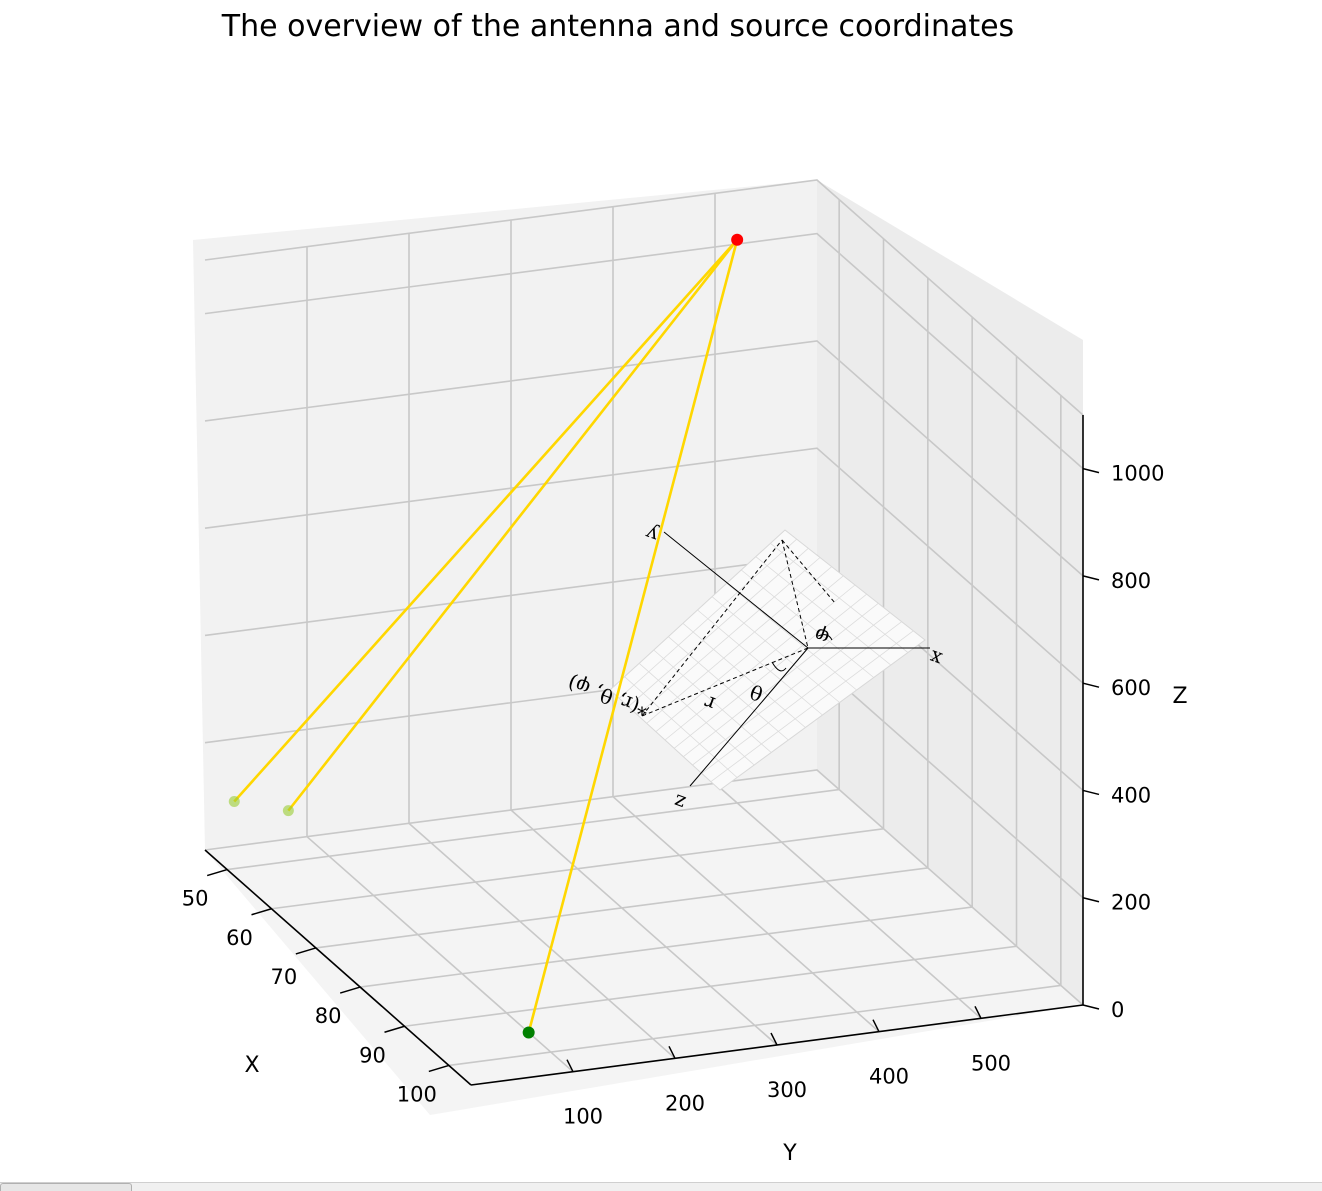 This screenshot has width=1322, height=1191. Describe the element at coordinates (825, 637) in the screenshot. I see `inset-phi-arc` at that location.